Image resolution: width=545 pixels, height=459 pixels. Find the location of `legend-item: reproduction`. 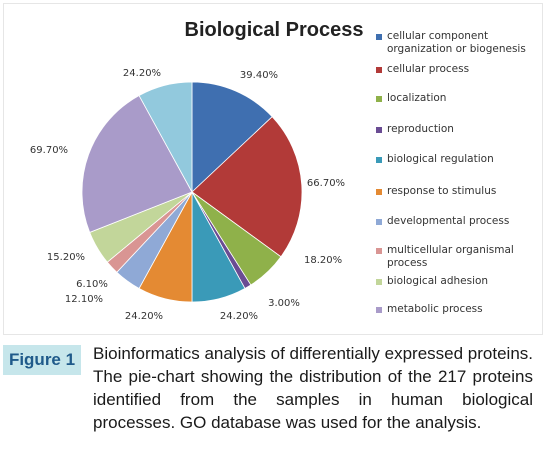

legend-item: reproduction is located at coordinates (460, 129).